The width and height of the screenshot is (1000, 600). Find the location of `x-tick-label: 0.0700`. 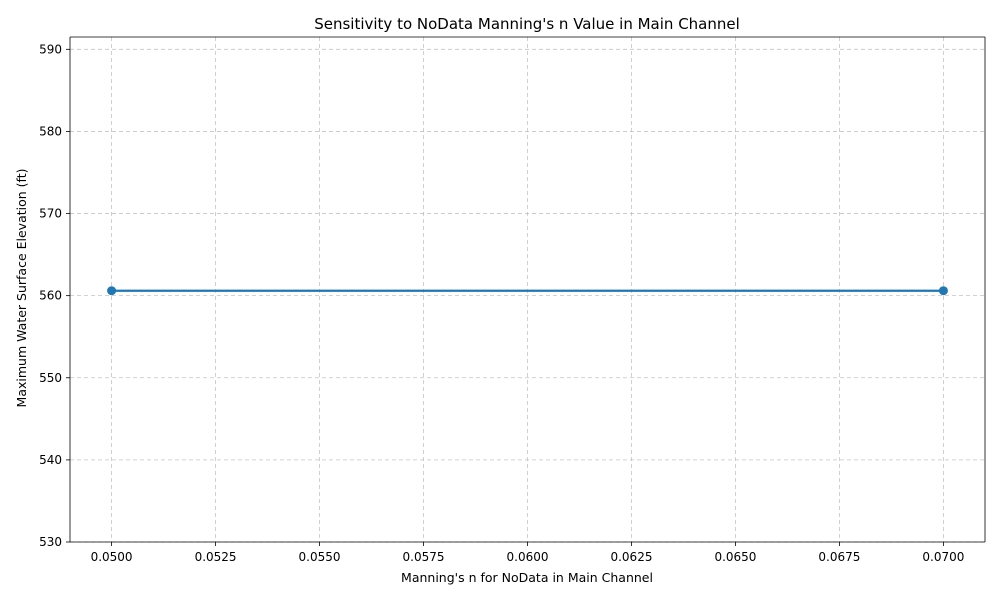

x-tick-label: 0.0700 is located at coordinates (943, 557).